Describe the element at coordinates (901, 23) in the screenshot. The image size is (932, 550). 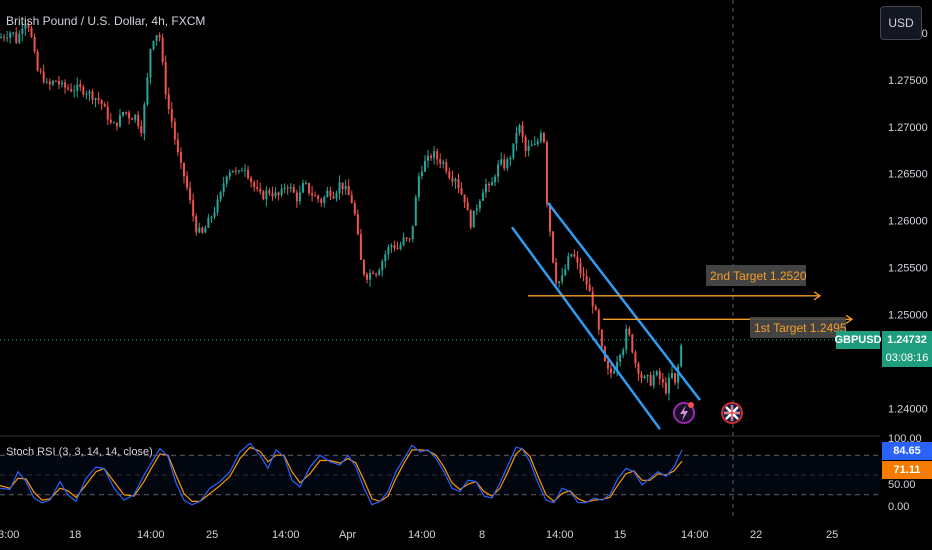
I see `currency-button: USD` at that location.